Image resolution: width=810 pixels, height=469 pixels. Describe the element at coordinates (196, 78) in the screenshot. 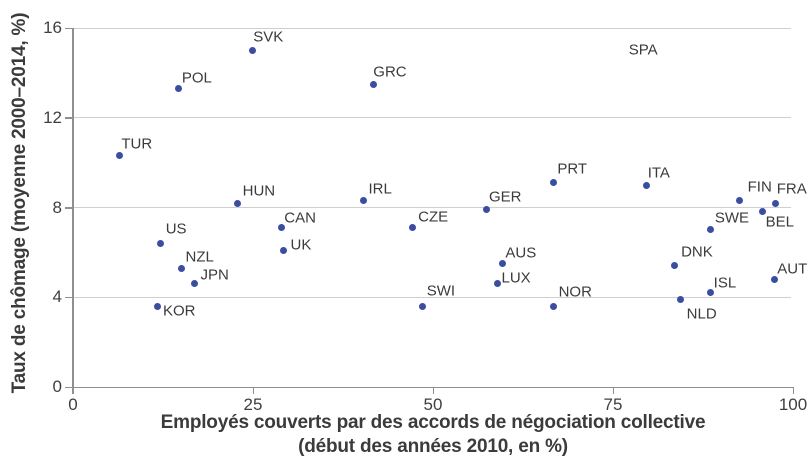

I see `data-point-label-pol: POL` at that location.